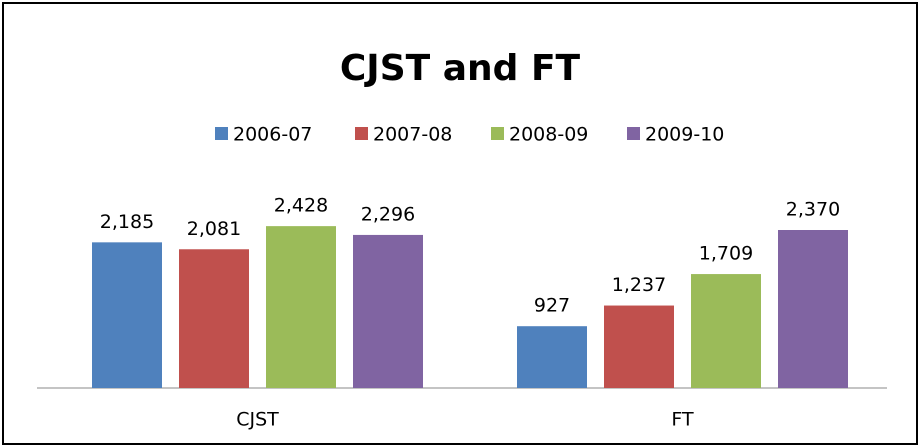 The image size is (920, 447). I want to click on x-tick-label: CJST, so click(257, 420).